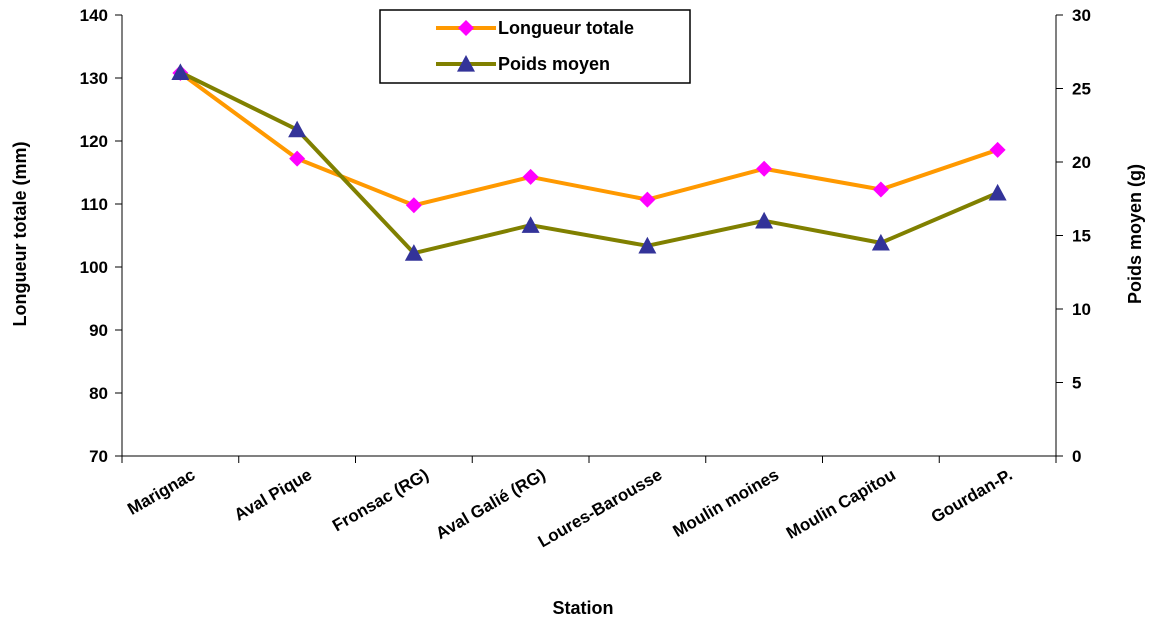 The image size is (1159, 628). What do you see at coordinates (94, 267) in the screenshot?
I see `y-left-tick-label: 100` at bounding box center [94, 267].